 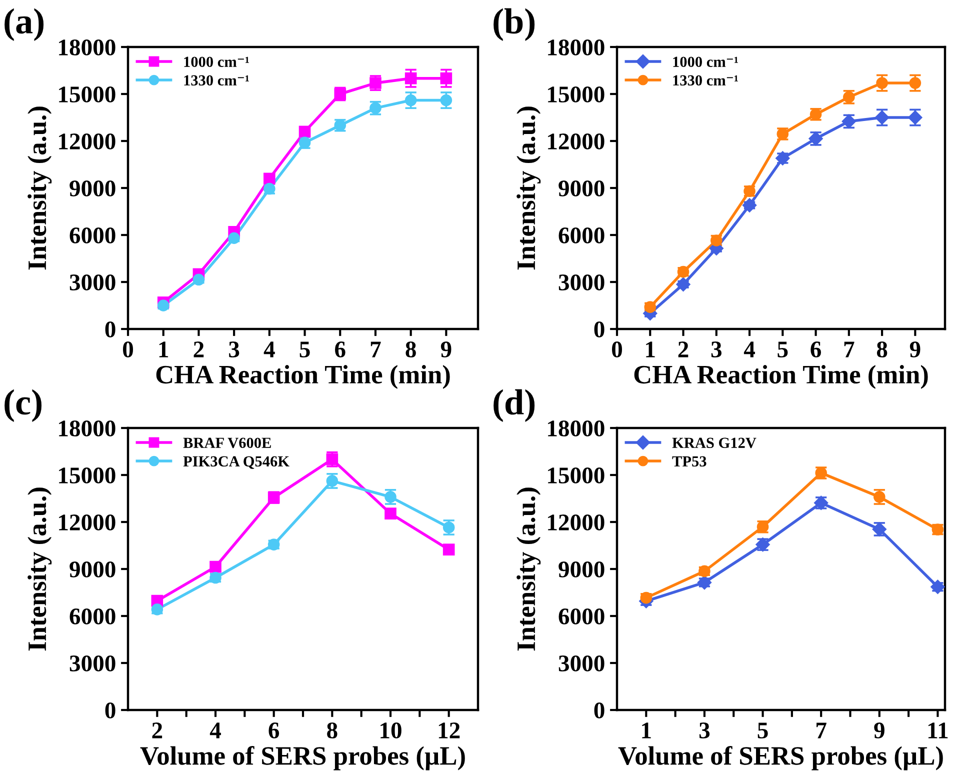 I want to click on legend-label: PIK3CA Q546K, so click(x=236, y=462).